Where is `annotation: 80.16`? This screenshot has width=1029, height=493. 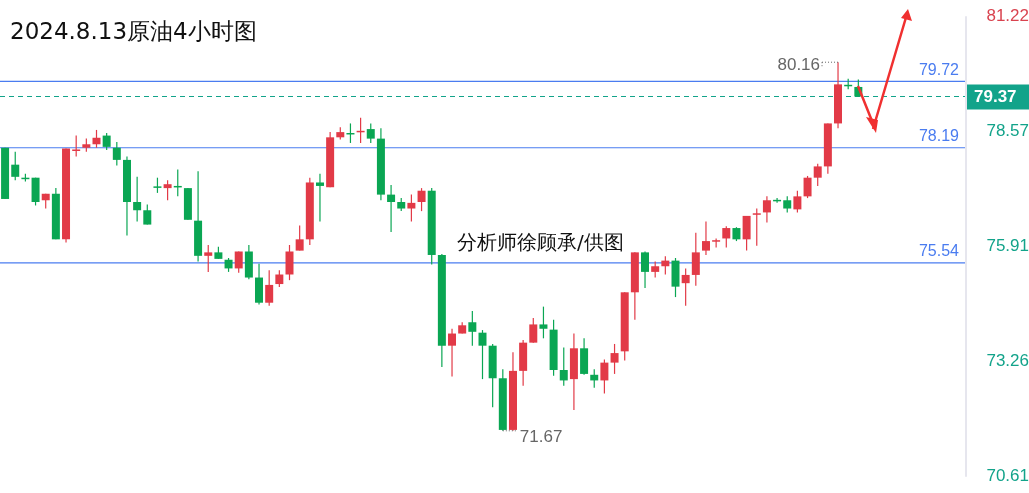
annotation: 80.16 is located at coordinates (799, 65).